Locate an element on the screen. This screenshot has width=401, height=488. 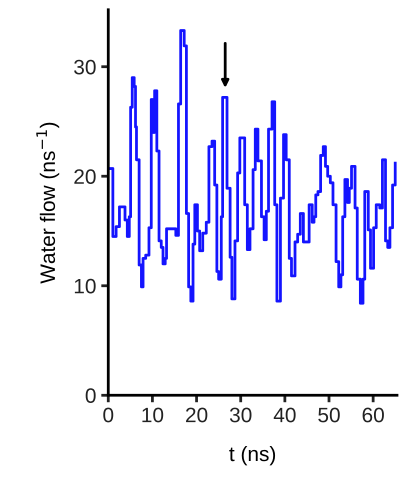
x-tick-label: 60 is located at coordinates (373, 415).